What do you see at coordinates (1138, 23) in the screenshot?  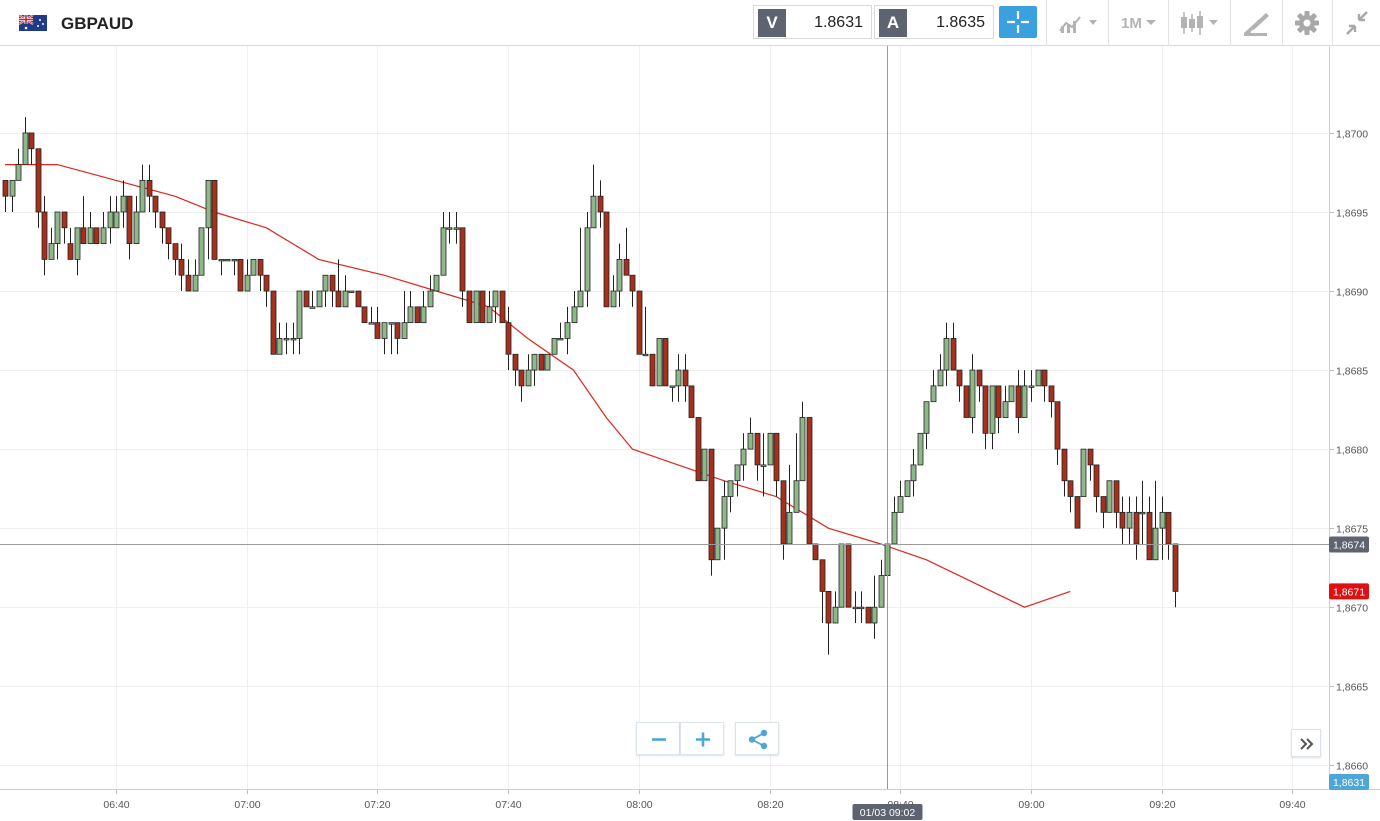 I see `timeframe-selector: 1M` at bounding box center [1138, 23].